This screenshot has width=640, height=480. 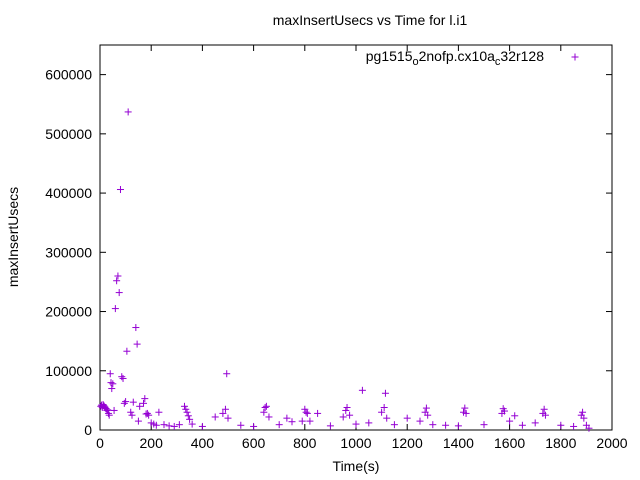 I want to click on y-tick-label: 0, so click(x=88, y=430).